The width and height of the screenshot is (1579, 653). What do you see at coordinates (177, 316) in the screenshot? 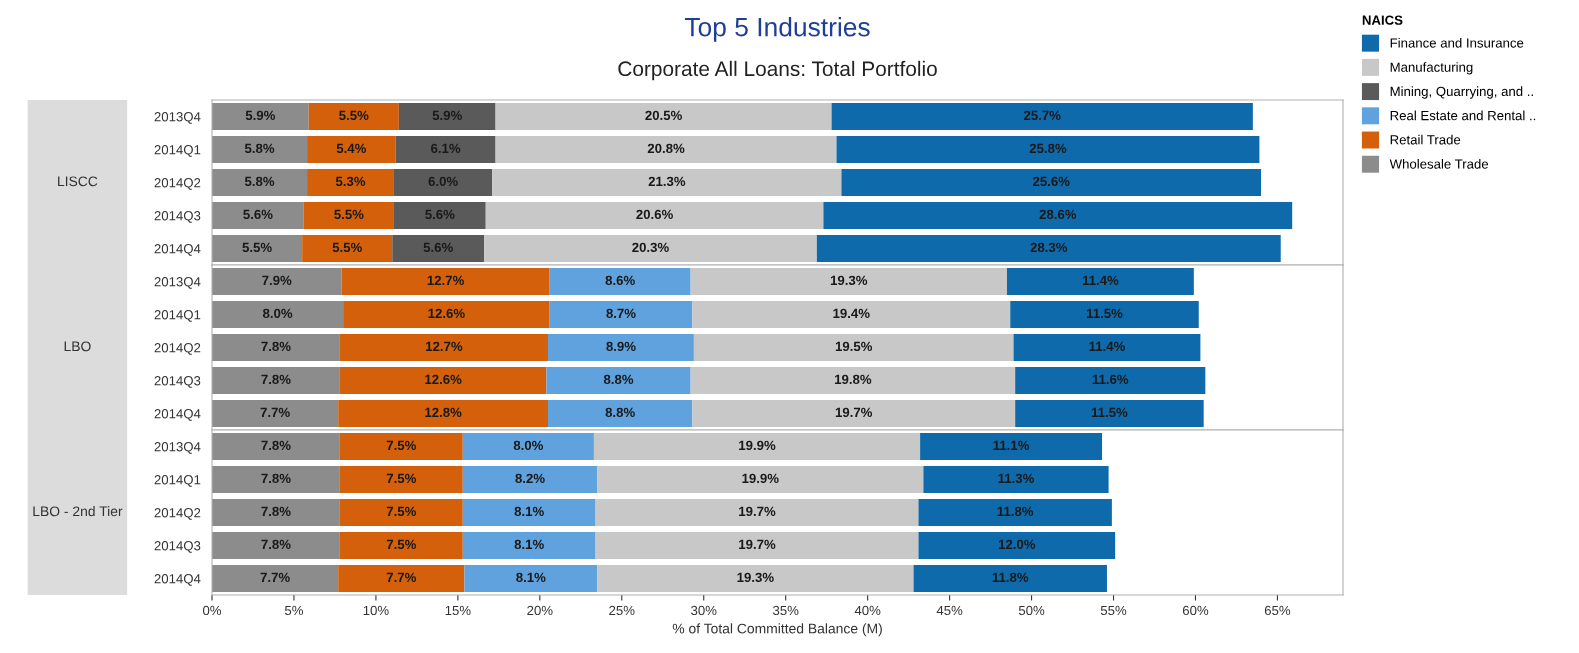
I see `y-tick-label: 2014Q1` at bounding box center [177, 316].